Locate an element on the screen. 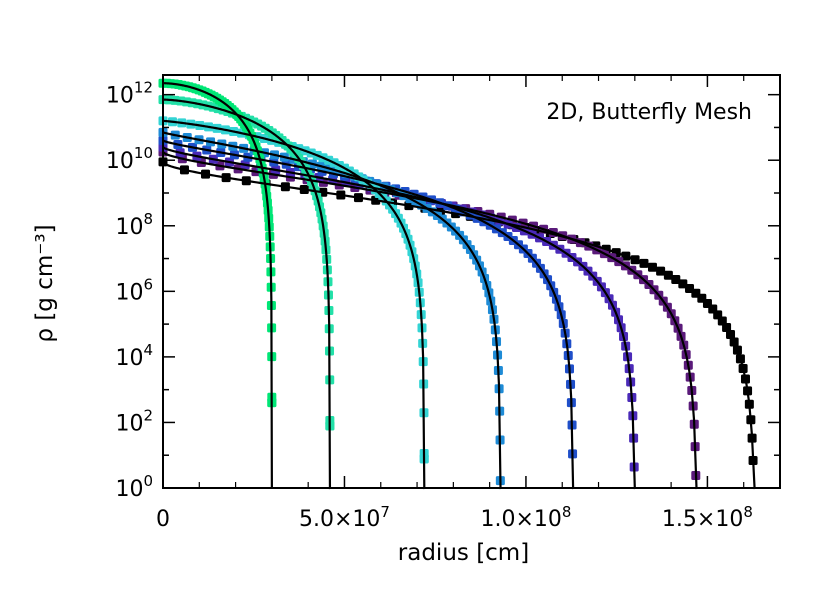 This screenshot has height=594, width=830. x-tick-label: 1.0×108 is located at coordinates (525, 517).